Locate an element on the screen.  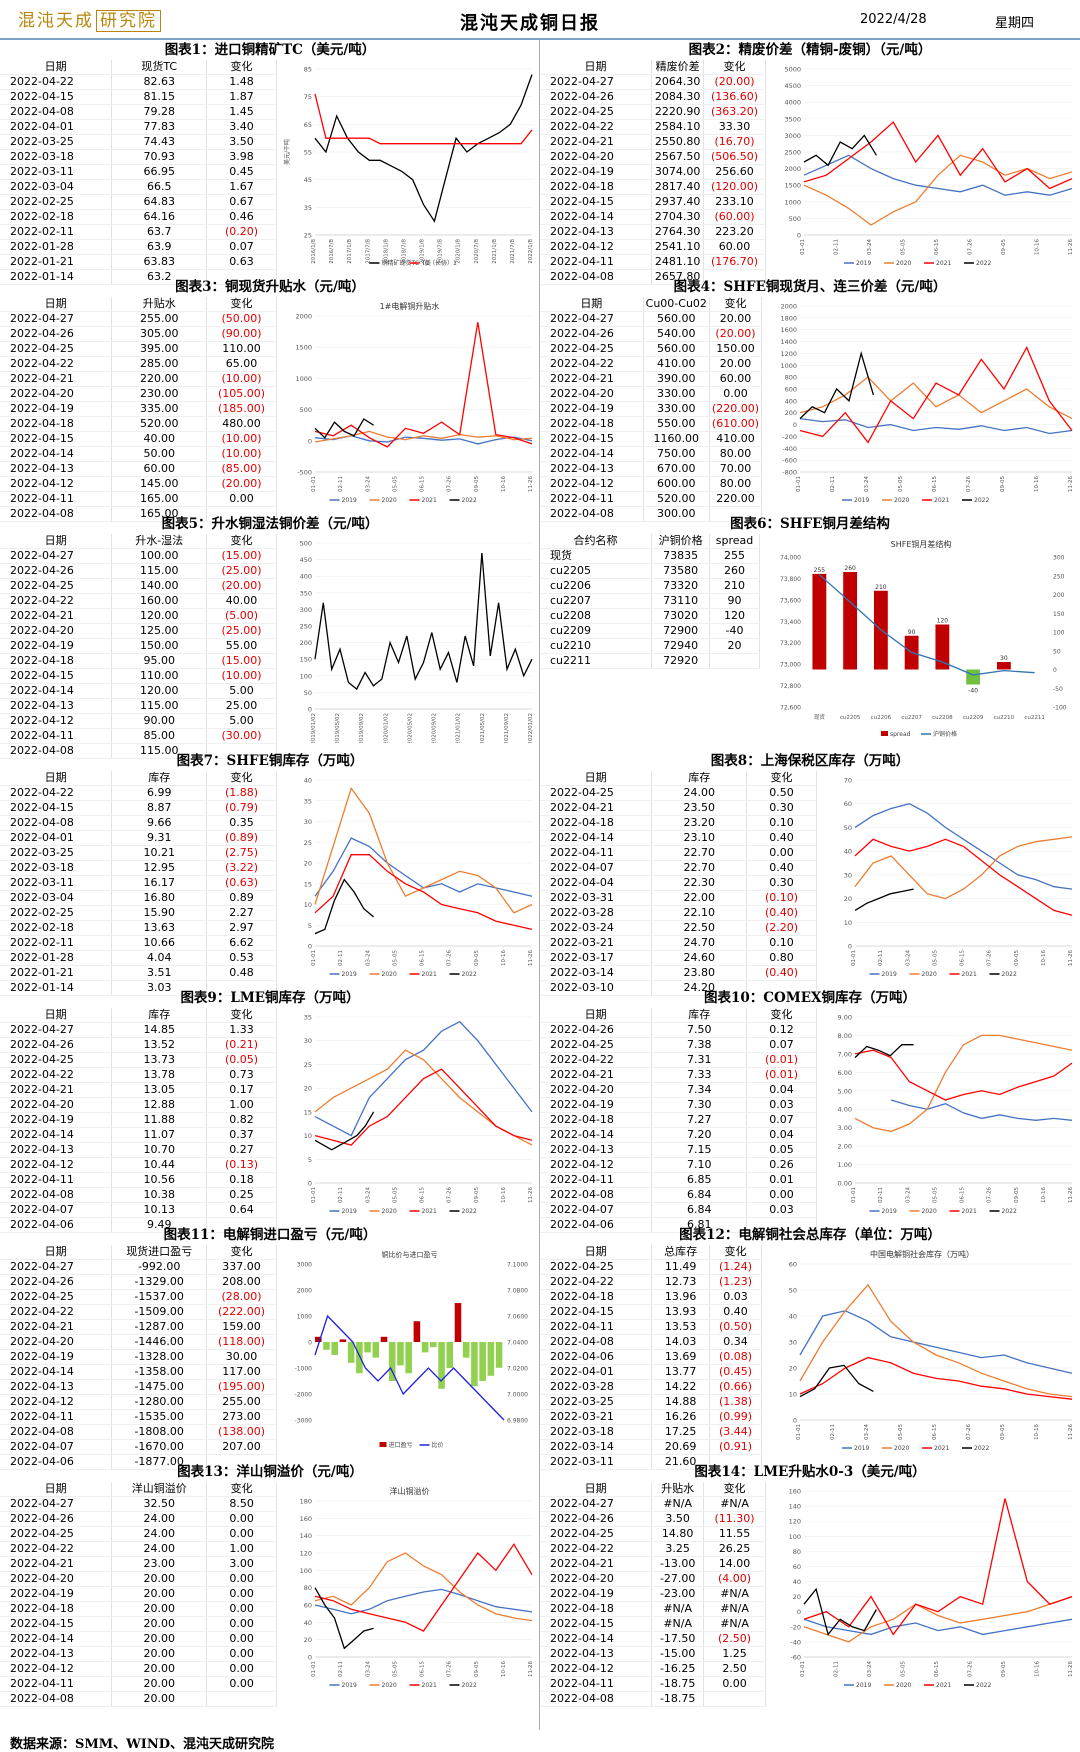
y-tick-label: 80 is located at coordinates (308, 1588).